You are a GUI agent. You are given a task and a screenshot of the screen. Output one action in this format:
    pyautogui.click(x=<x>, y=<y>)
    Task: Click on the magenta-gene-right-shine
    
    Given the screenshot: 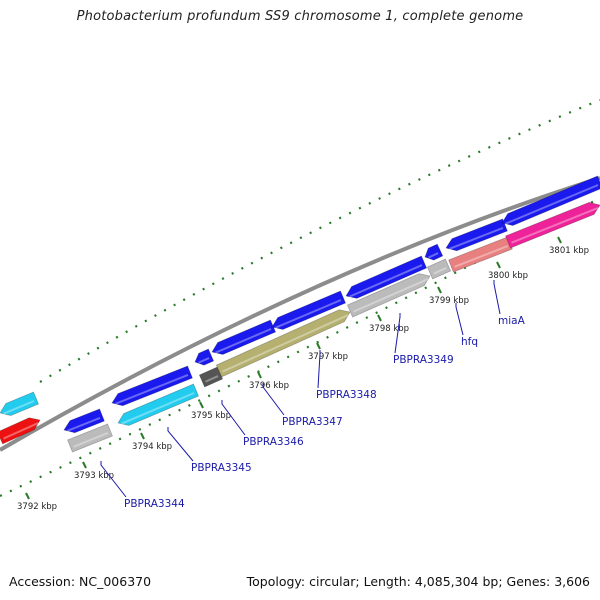 What is the action you would take?
    pyautogui.click(x=555, y=225)
    